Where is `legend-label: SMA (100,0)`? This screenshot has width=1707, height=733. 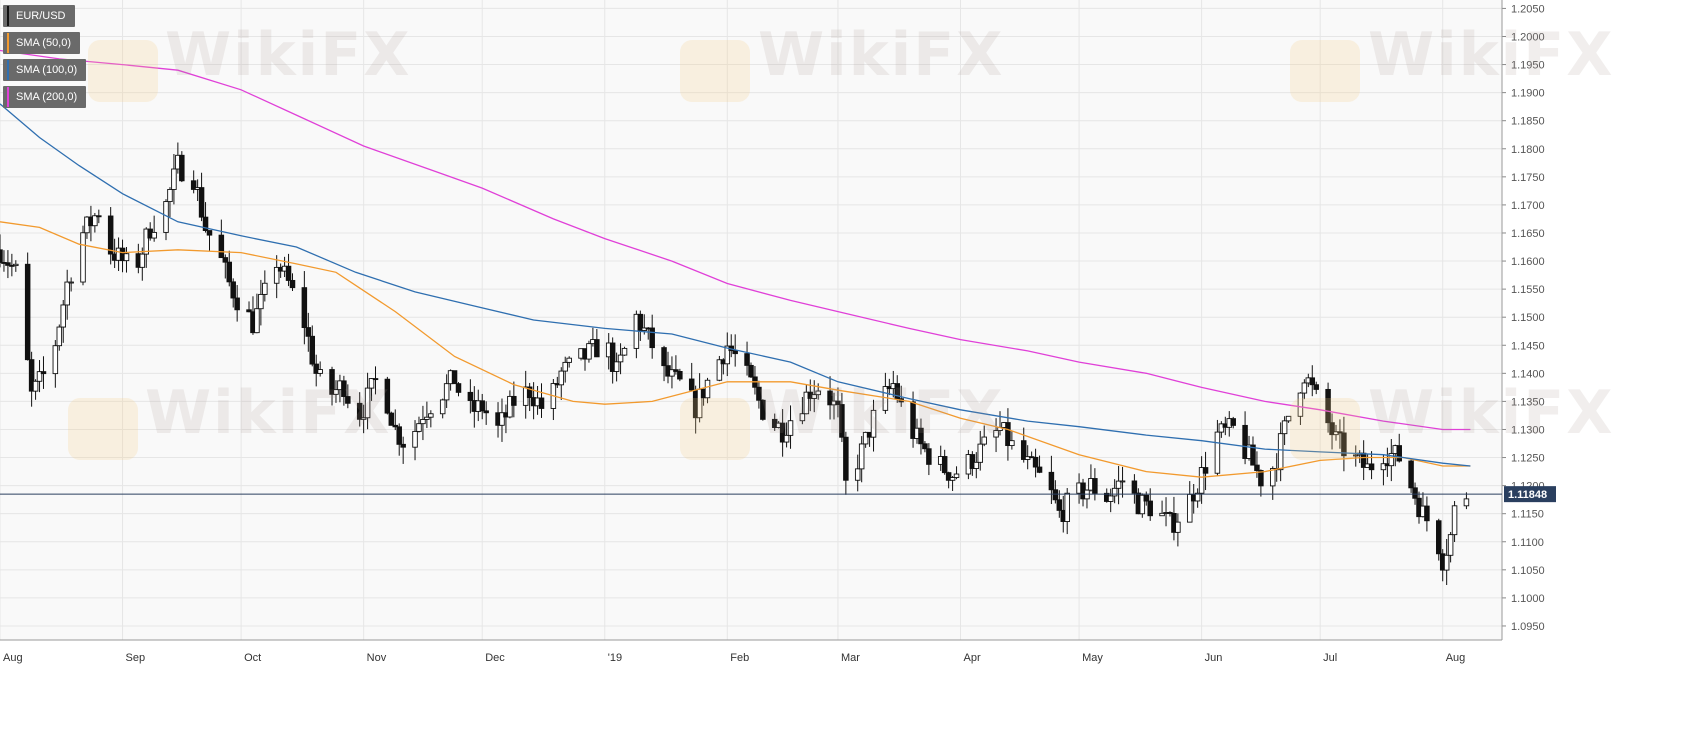 legend-label: SMA (100,0) is located at coordinates (47, 70).